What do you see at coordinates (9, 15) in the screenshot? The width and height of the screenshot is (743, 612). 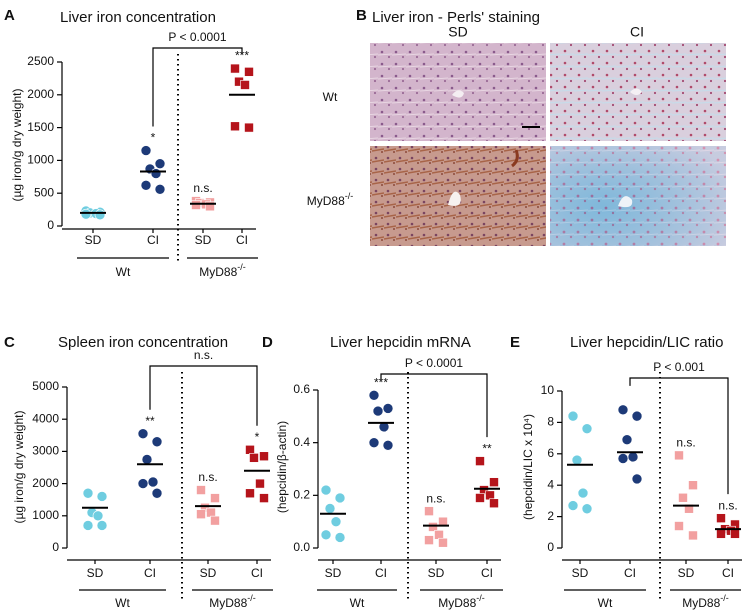 I see `panel-letter: A` at bounding box center [9, 15].